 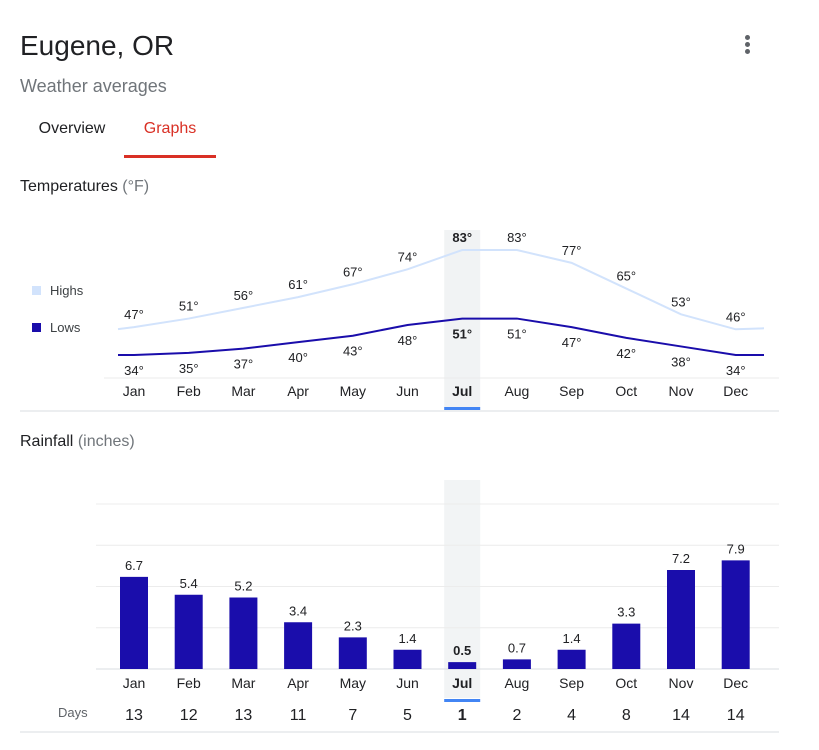 I want to click on rain-data-label: 0.5, so click(x=462, y=650).